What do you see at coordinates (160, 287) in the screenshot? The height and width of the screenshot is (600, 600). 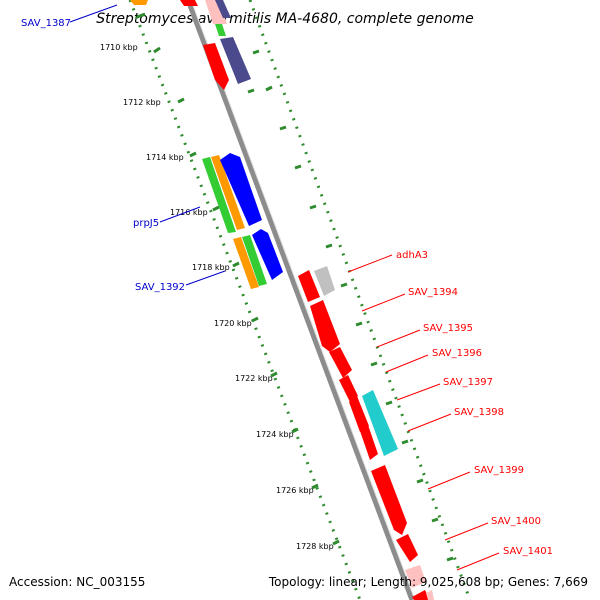 I see `gene-label-sav1392: SAV_1392` at bounding box center [160, 287].